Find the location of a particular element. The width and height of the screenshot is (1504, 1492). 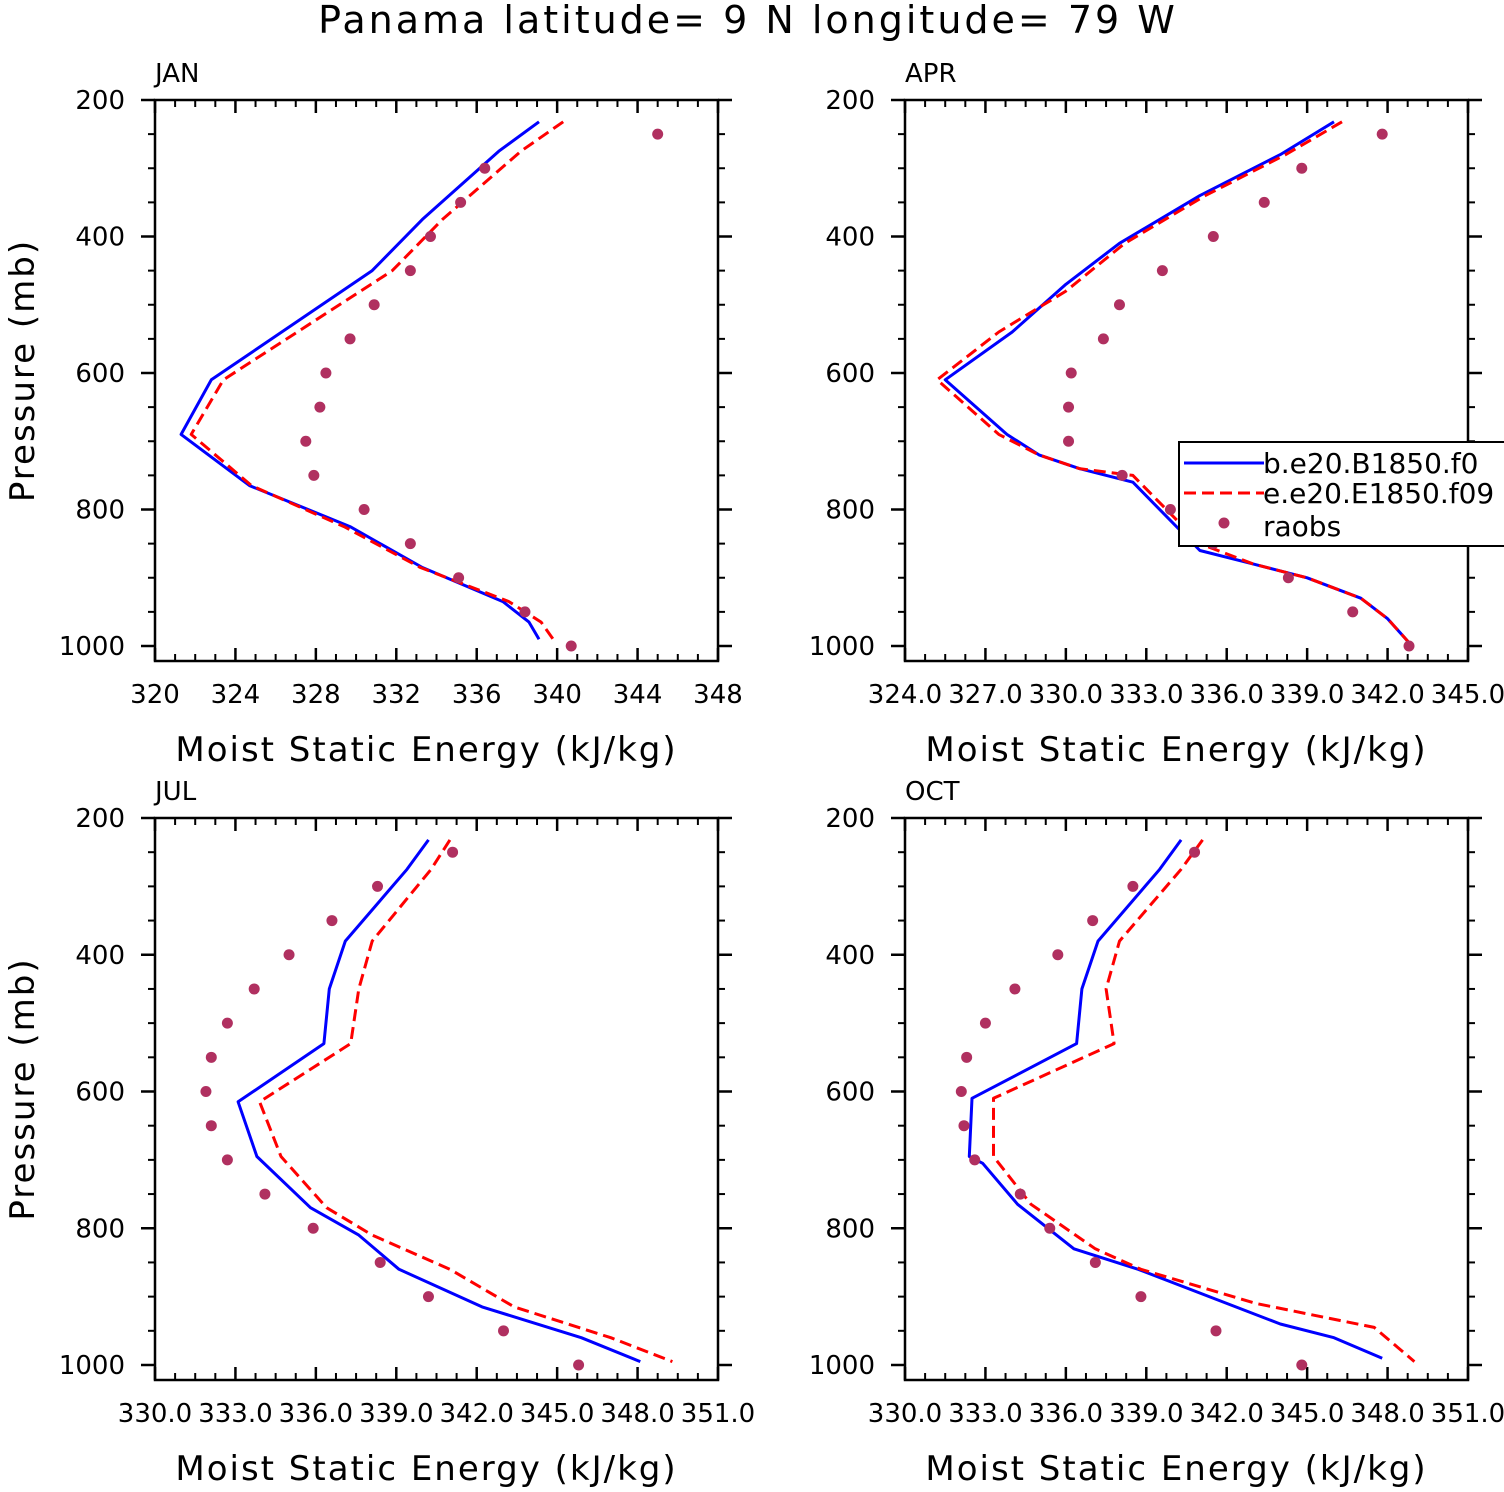

x-tick-label: 351.0 is located at coordinates (718, 1414).